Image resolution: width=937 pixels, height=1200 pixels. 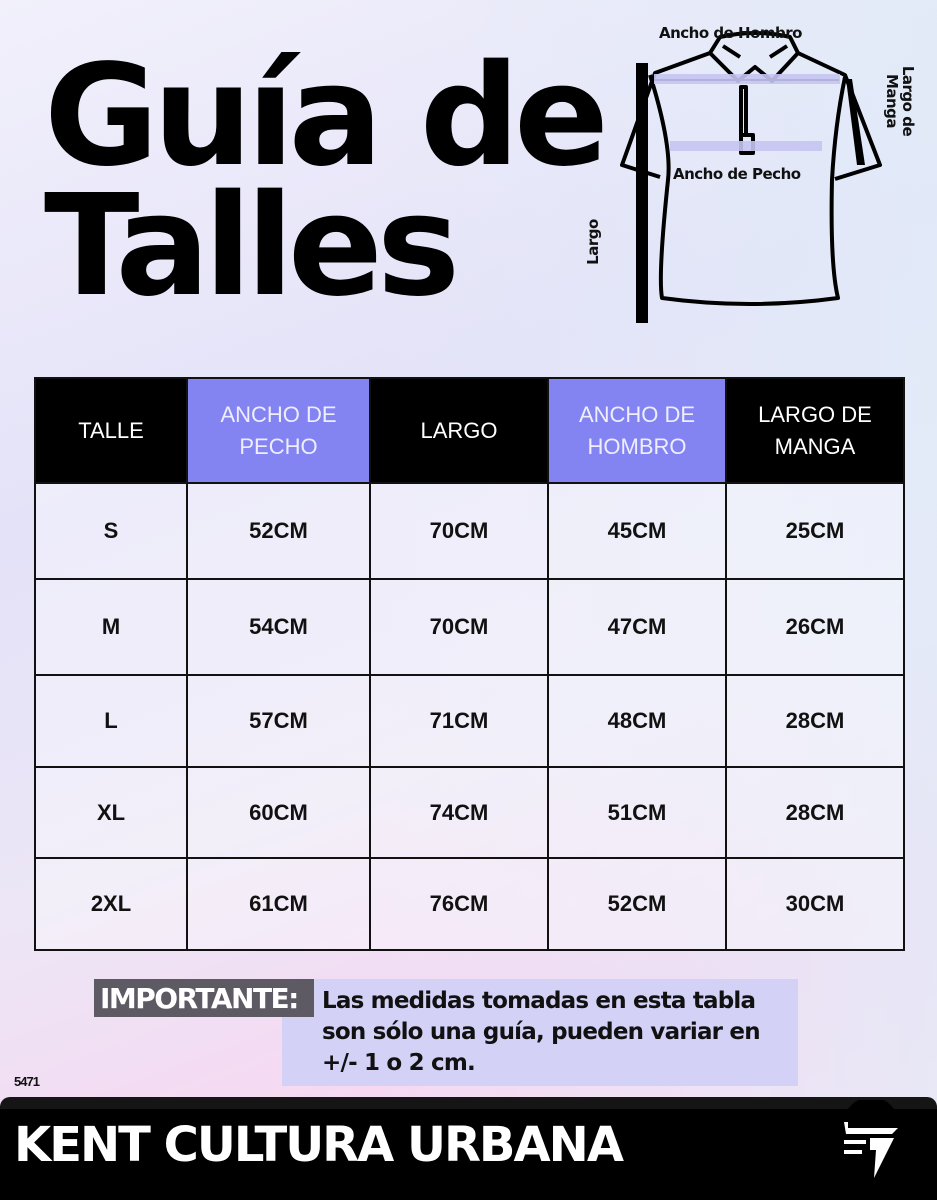 What do you see at coordinates (637, 904) in the screenshot?
I see `cell-ancho-hombro: 52CM` at bounding box center [637, 904].